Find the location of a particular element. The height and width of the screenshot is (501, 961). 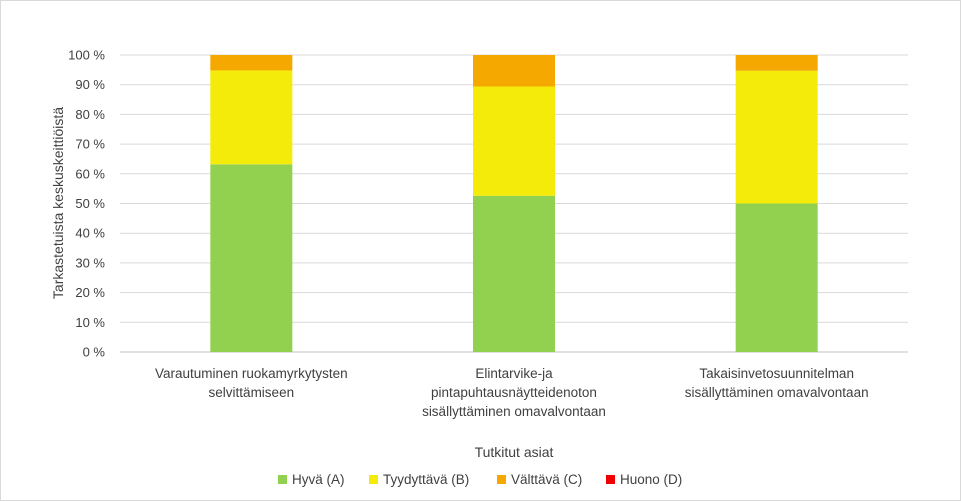

legend-label: Huono (D) is located at coordinates (651, 479).